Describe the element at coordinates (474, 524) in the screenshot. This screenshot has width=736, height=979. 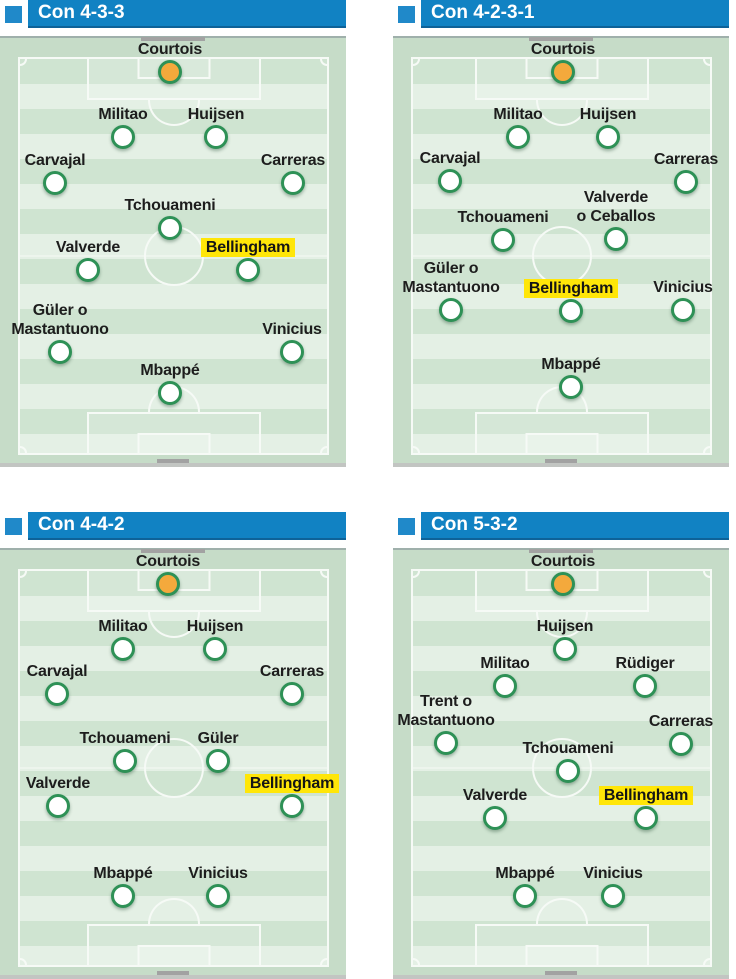
I see `panel-title: Con 5-3-2` at that location.